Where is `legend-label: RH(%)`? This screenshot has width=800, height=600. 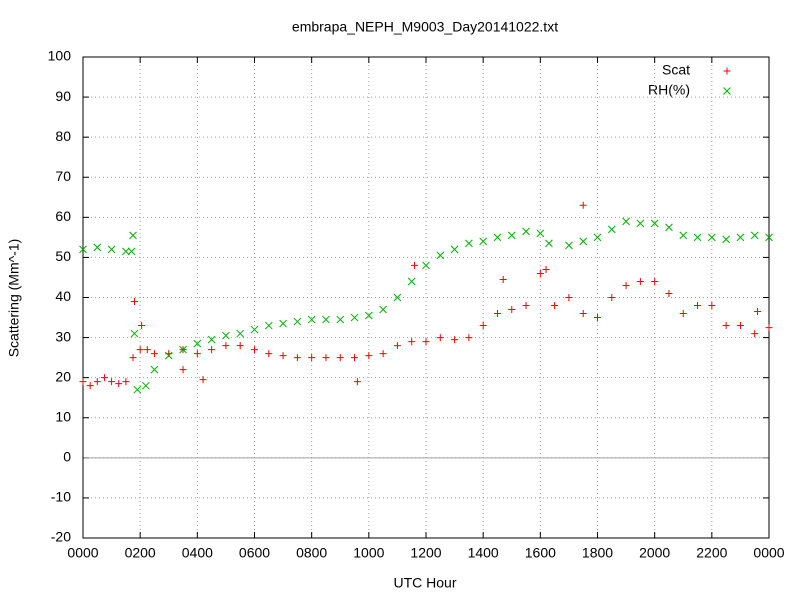 legend-label: RH(%) is located at coordinates (669, 90).